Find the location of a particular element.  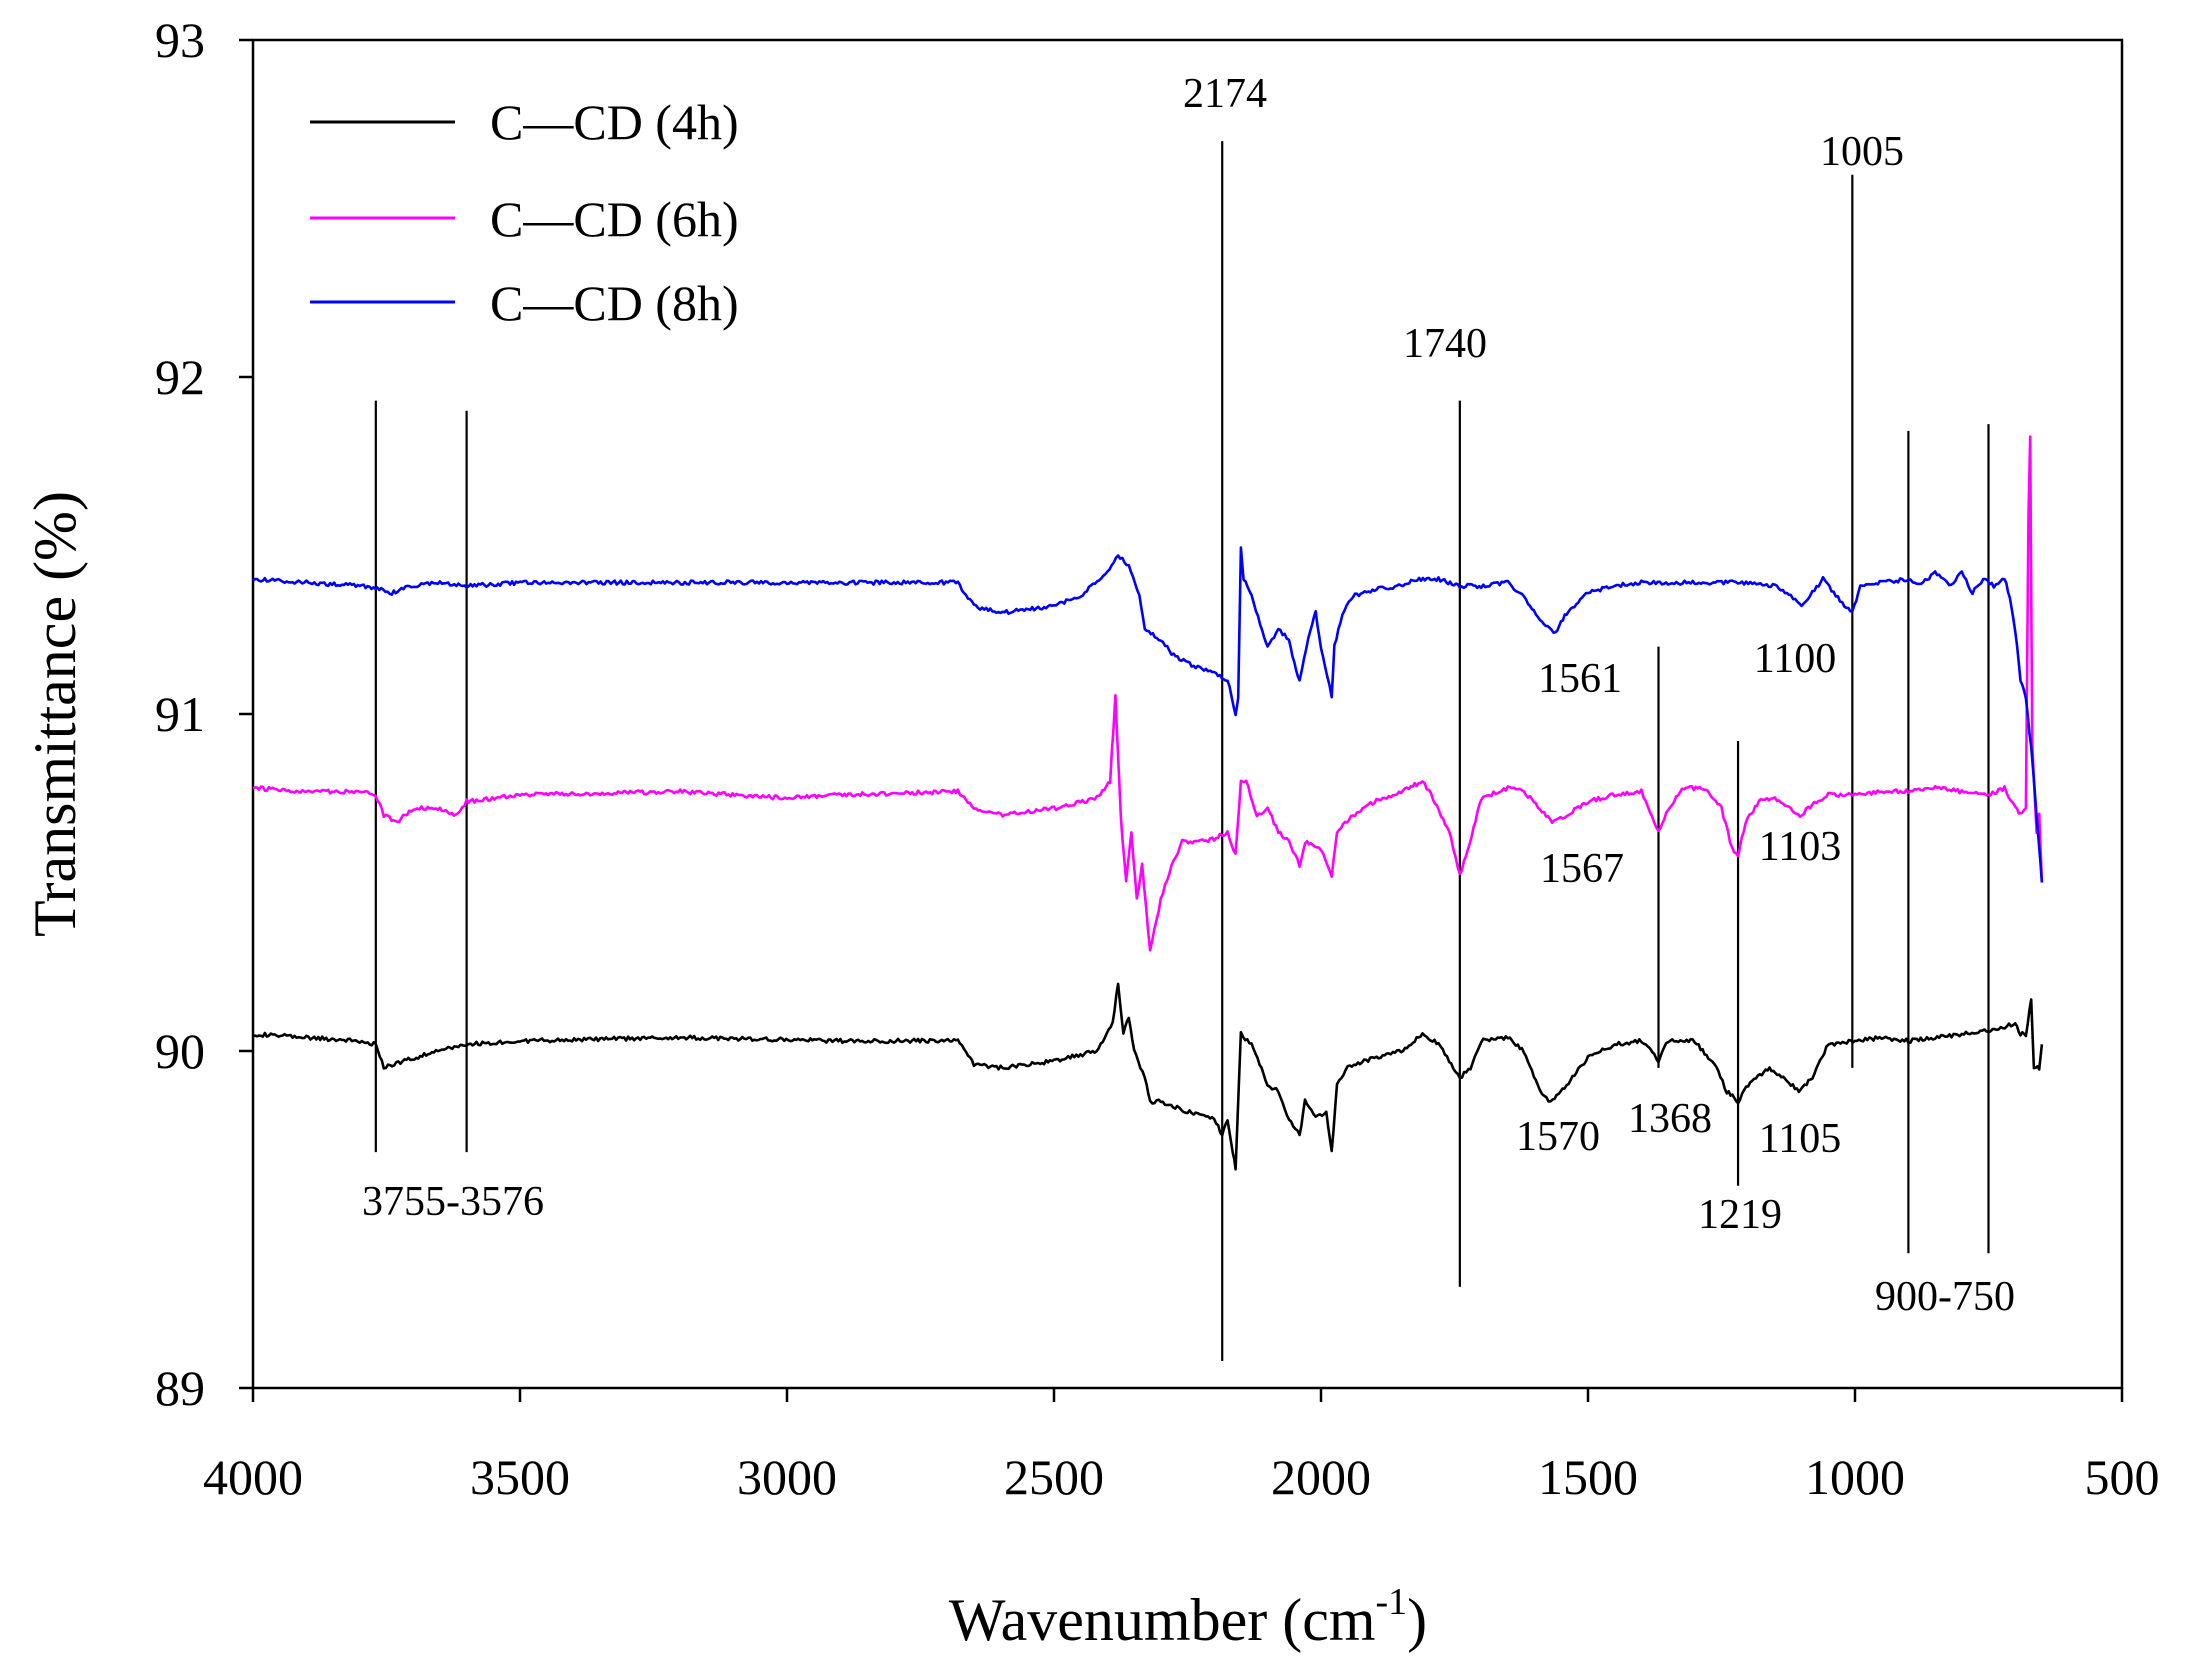

y-tick-label-91: 91 is located at coordinates (180, 714).